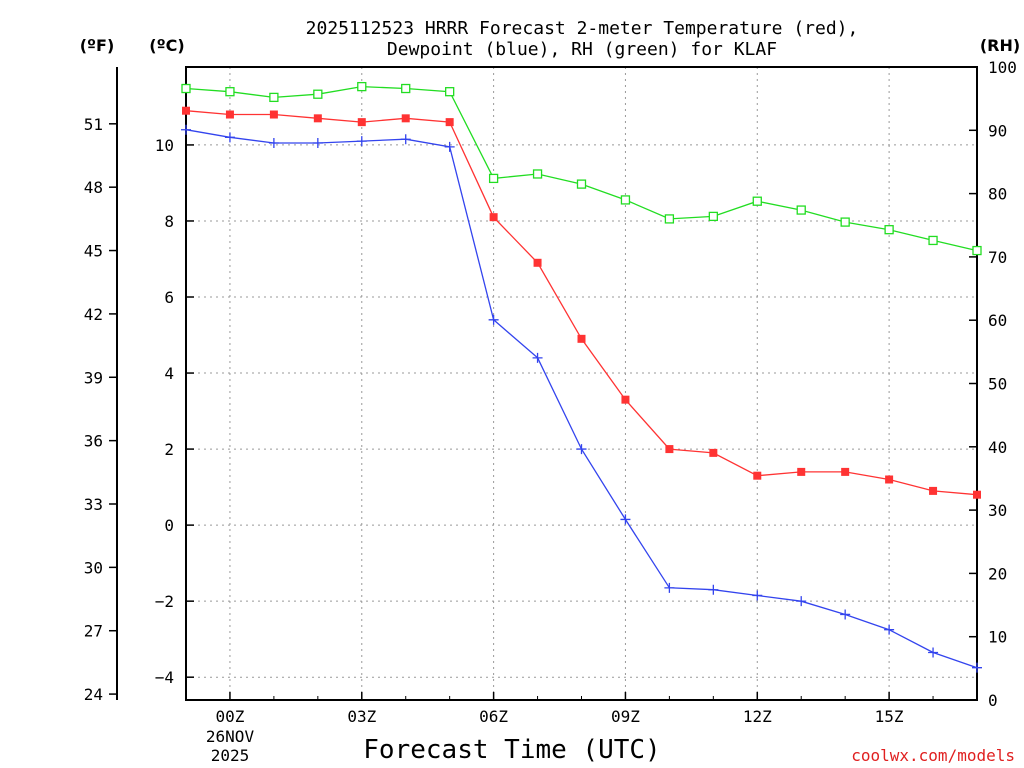  Describe the element at coordinates (93, 631) in the screenshot. I see `fahrenheit-tick-label: 27` at that location.